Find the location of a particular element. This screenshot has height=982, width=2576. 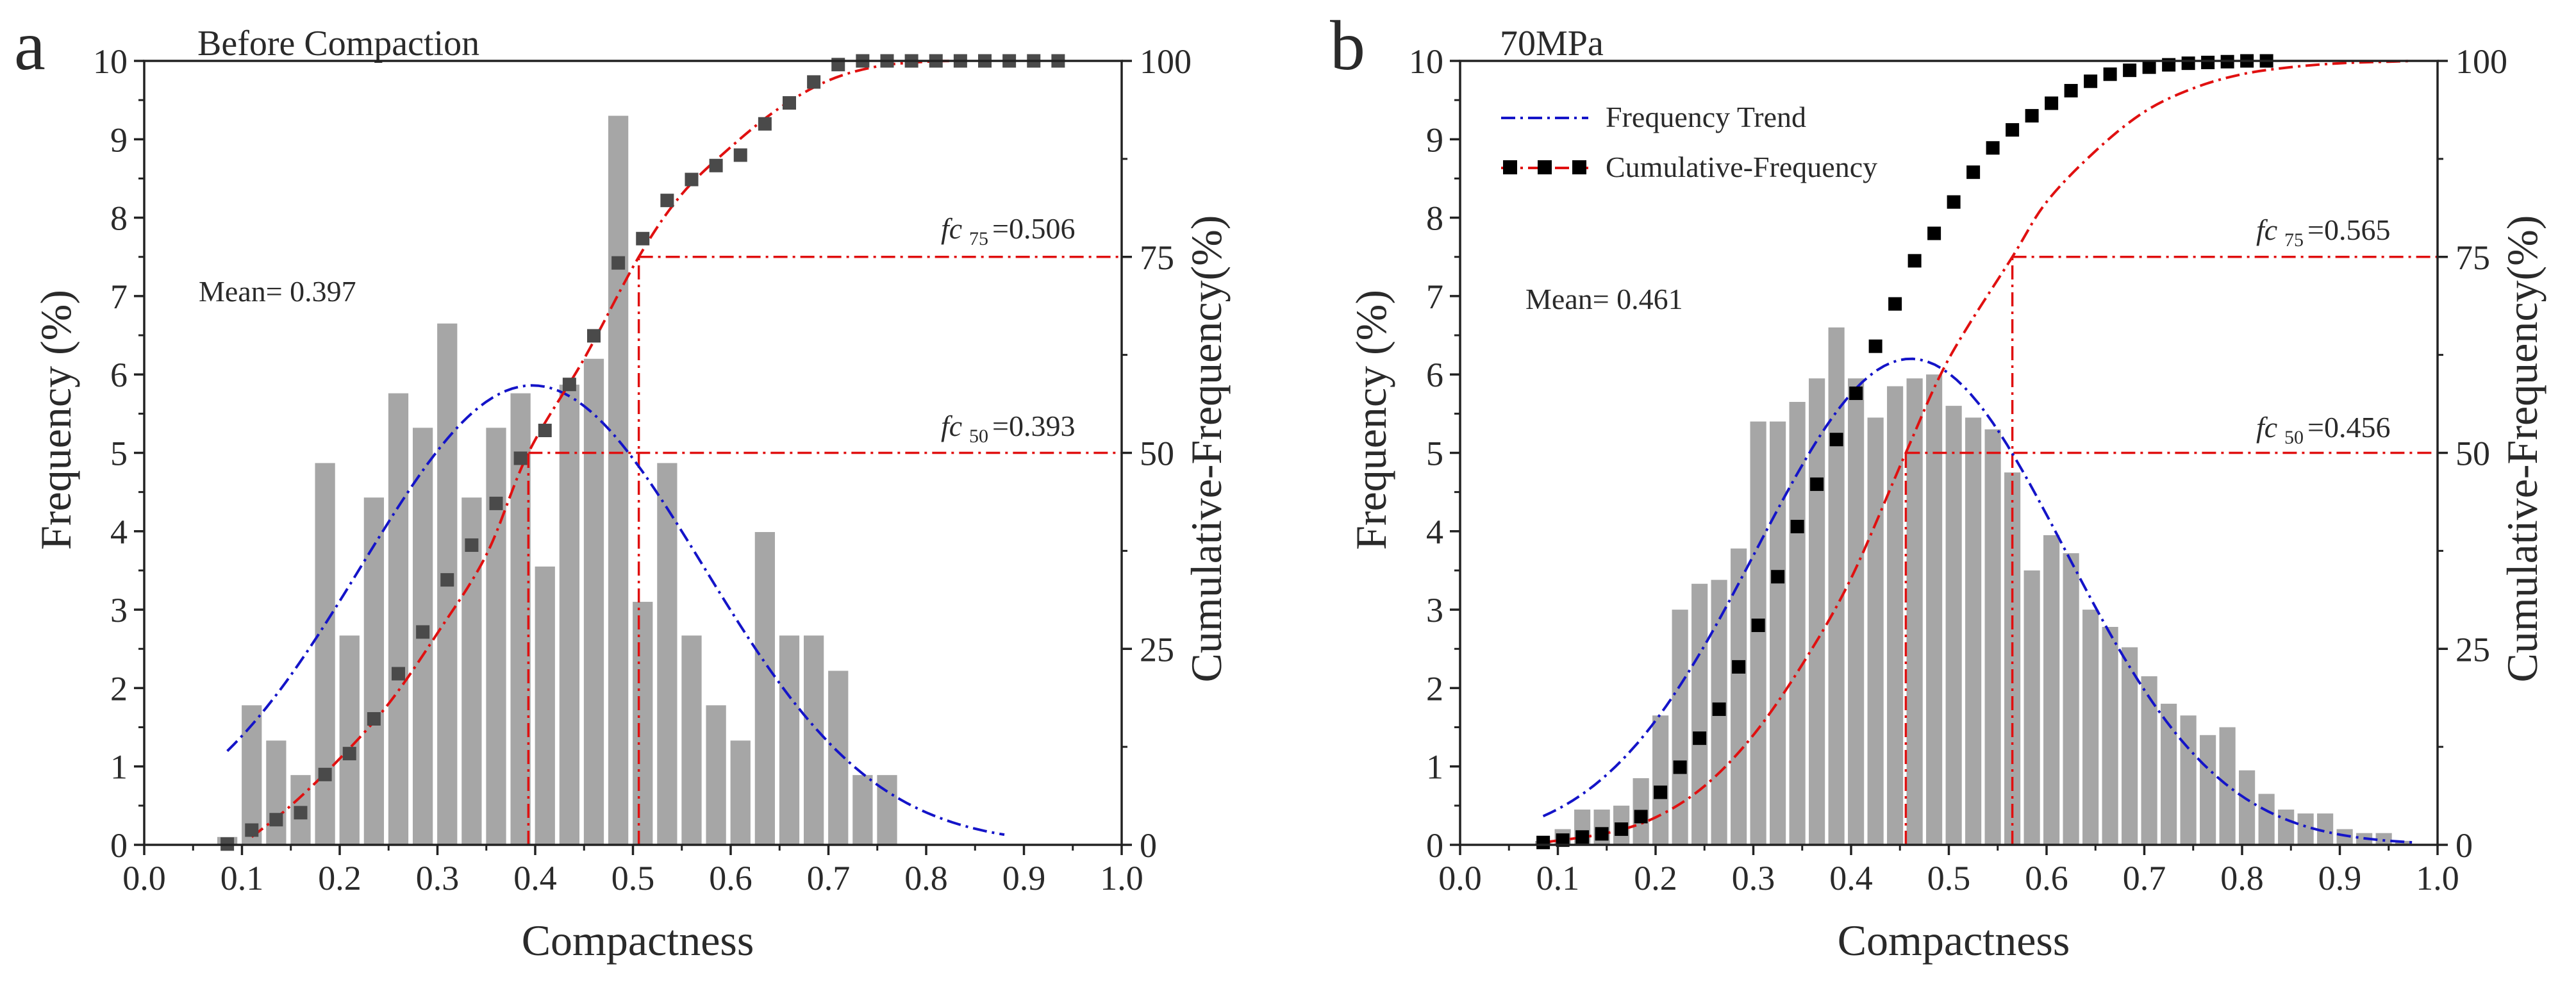

fc75-label-a: fc 75 =0.506 is located at coordinates (1008, 231).